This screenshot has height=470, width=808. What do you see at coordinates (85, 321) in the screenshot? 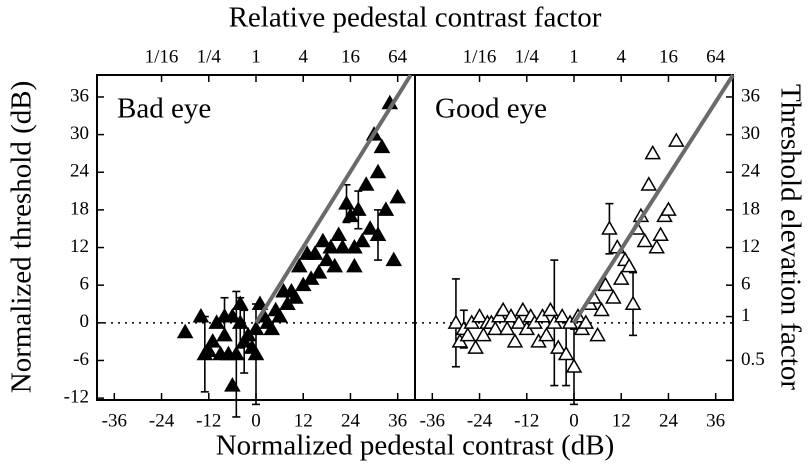
I see `y-tick-label: 0` at bounding box center [85, 321].